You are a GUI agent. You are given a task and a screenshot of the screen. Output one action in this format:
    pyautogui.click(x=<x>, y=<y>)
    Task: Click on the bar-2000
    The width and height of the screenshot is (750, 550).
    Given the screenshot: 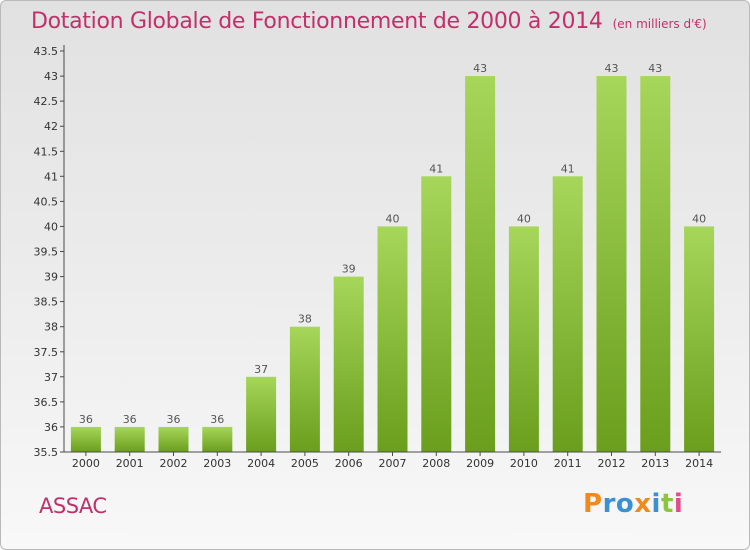 What is the action you would take?
    pyautogui.click(x=85, y=439)
    